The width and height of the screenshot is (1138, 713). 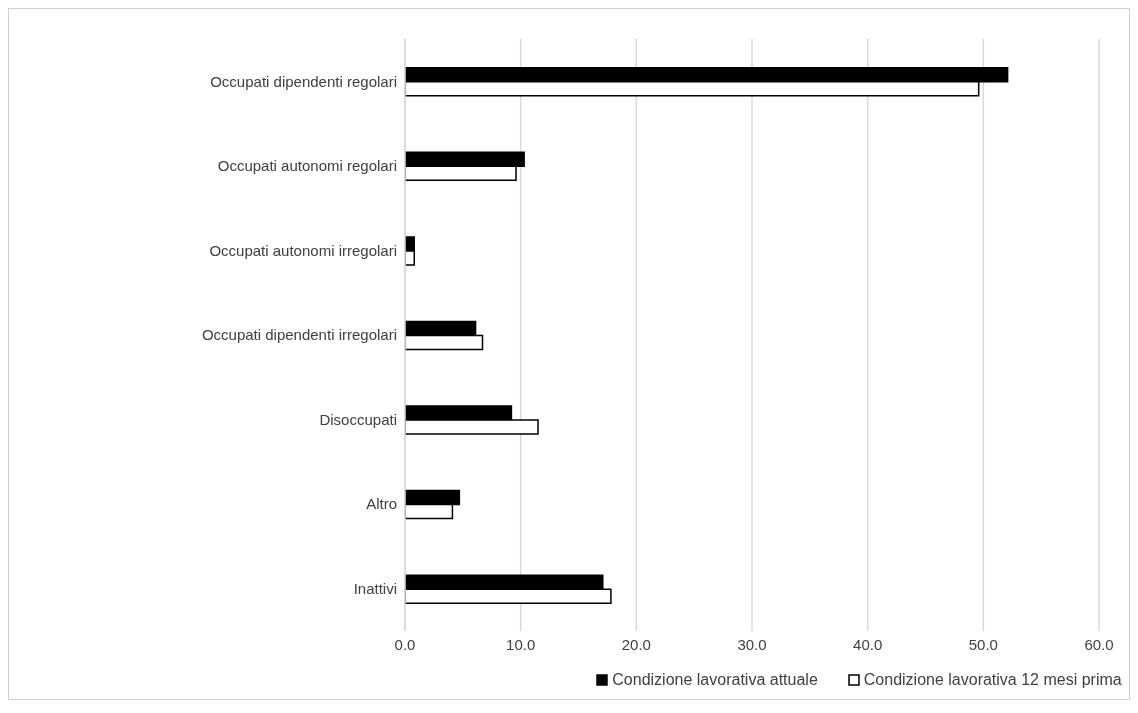 What do you see at coordinates (521, 644) in the screenshot?
I see `x-tick-label: 10.0` at bounding box center [521, 644].